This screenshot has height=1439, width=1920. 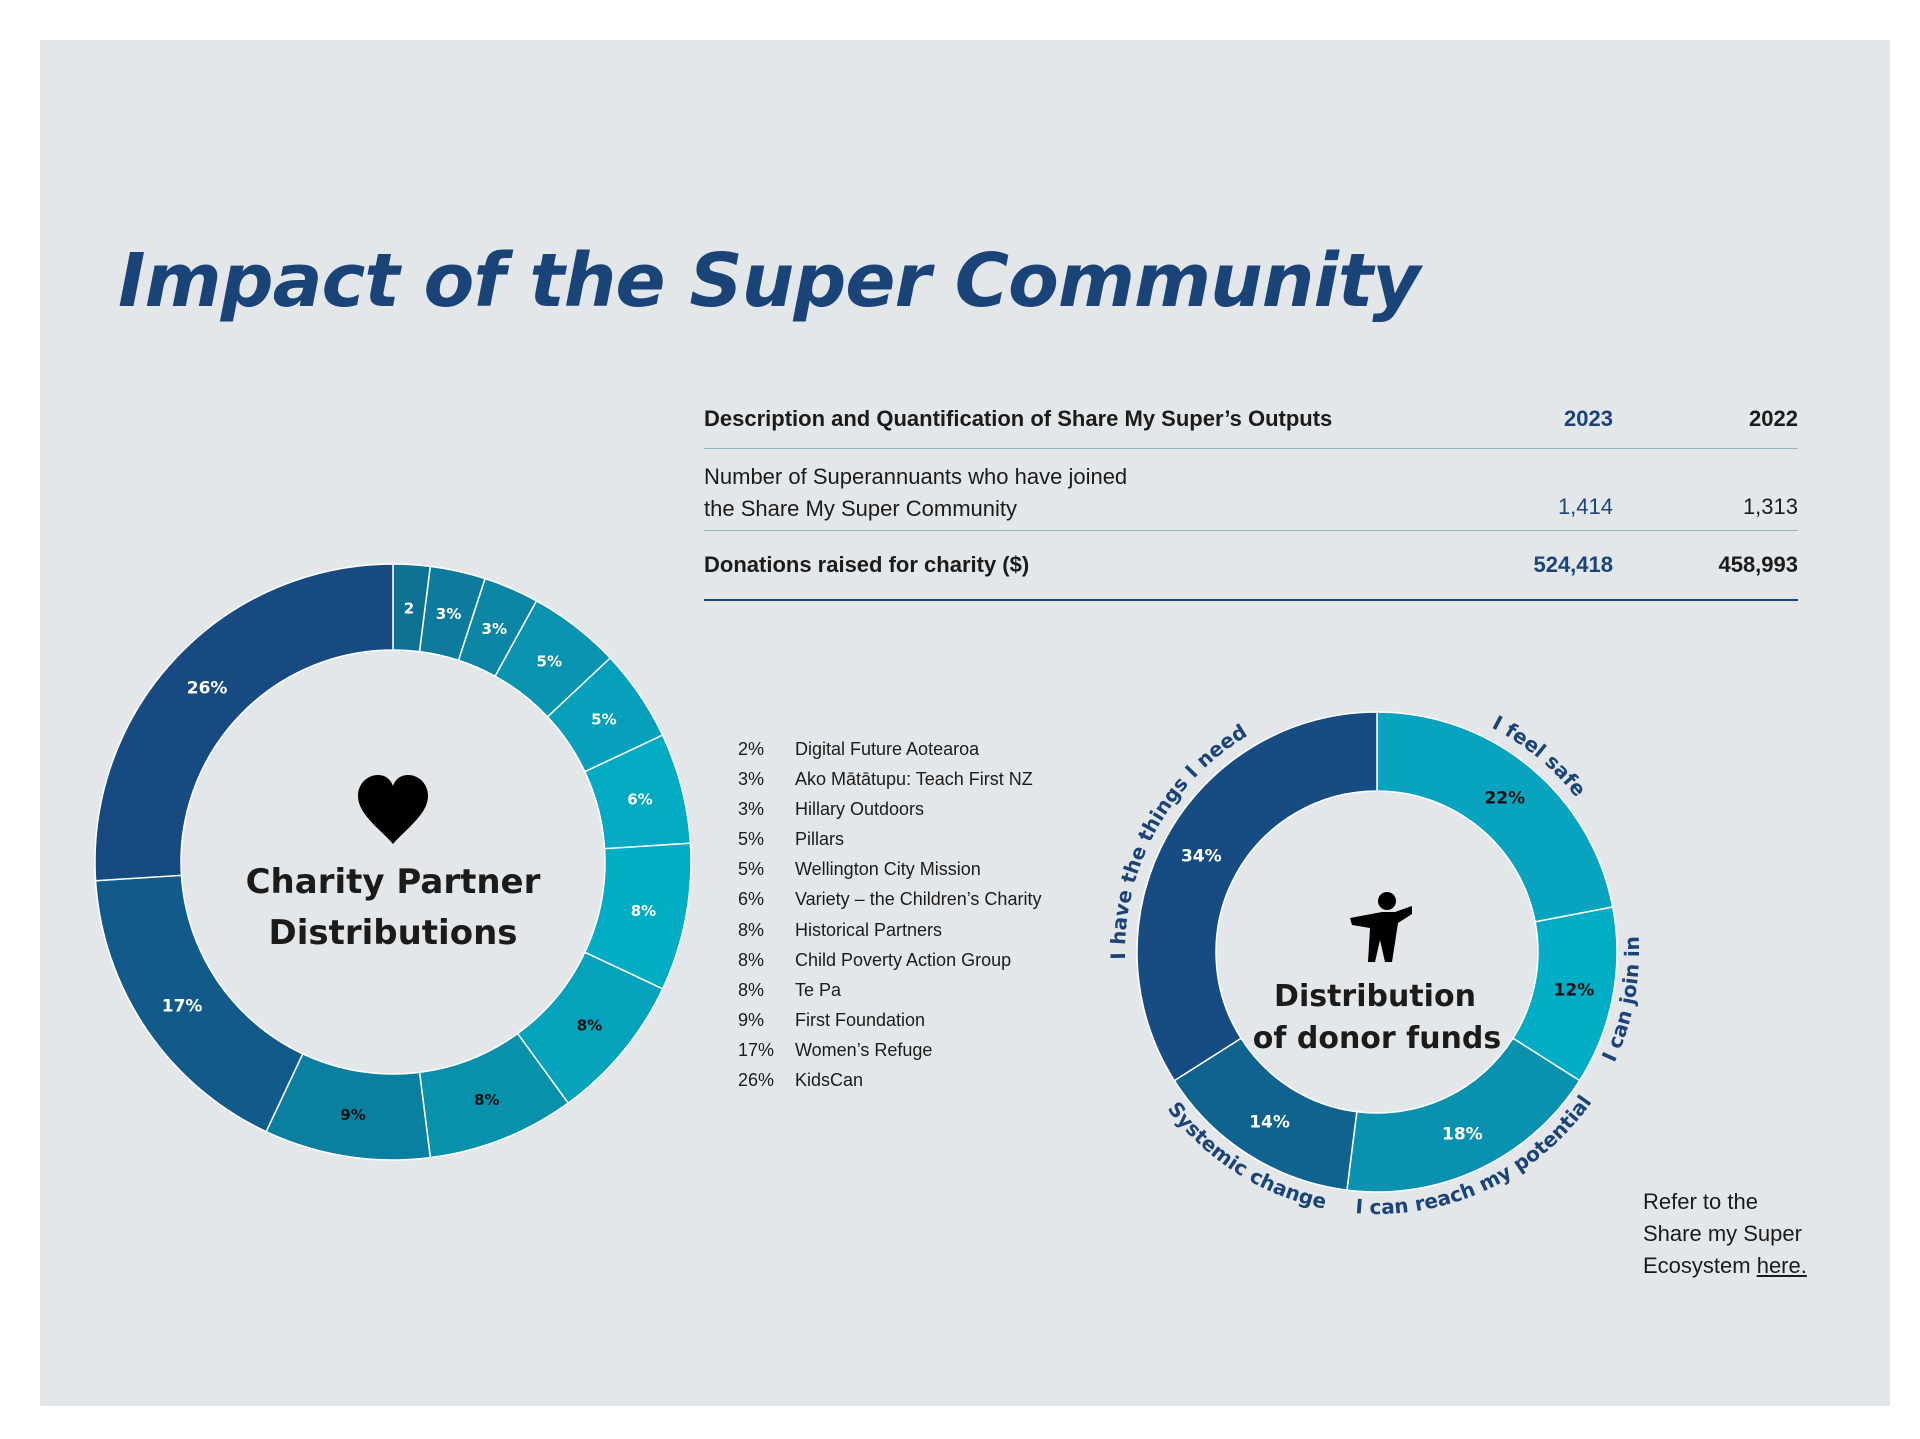 What do you see at coordinates (769, 281) in the screenshot?
I see `page-title: Impact of the Super Community` at bounding box center [769, 281].